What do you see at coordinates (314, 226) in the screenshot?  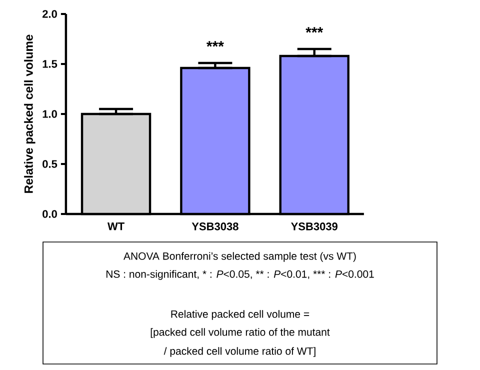 I see `x-tick-label: YSB3039` at bounding box center [314, 226].